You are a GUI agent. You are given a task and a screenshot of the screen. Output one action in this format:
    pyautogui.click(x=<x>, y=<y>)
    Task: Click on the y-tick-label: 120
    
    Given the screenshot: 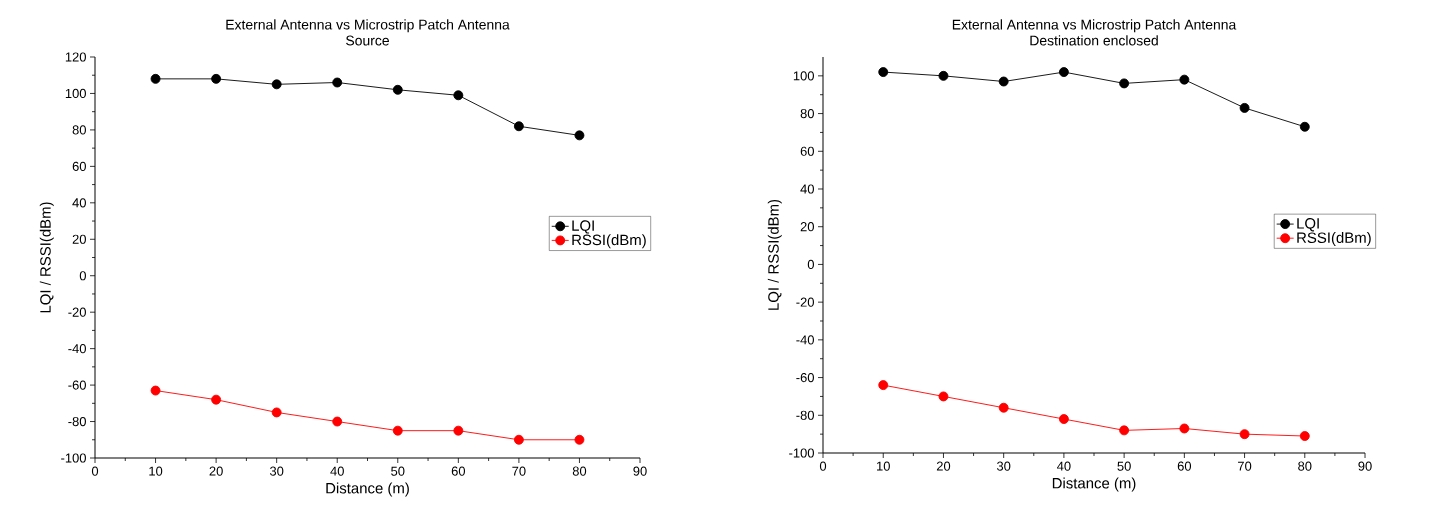 What is the action you would take?
    pyautogui.click(x=75, y=57)
    